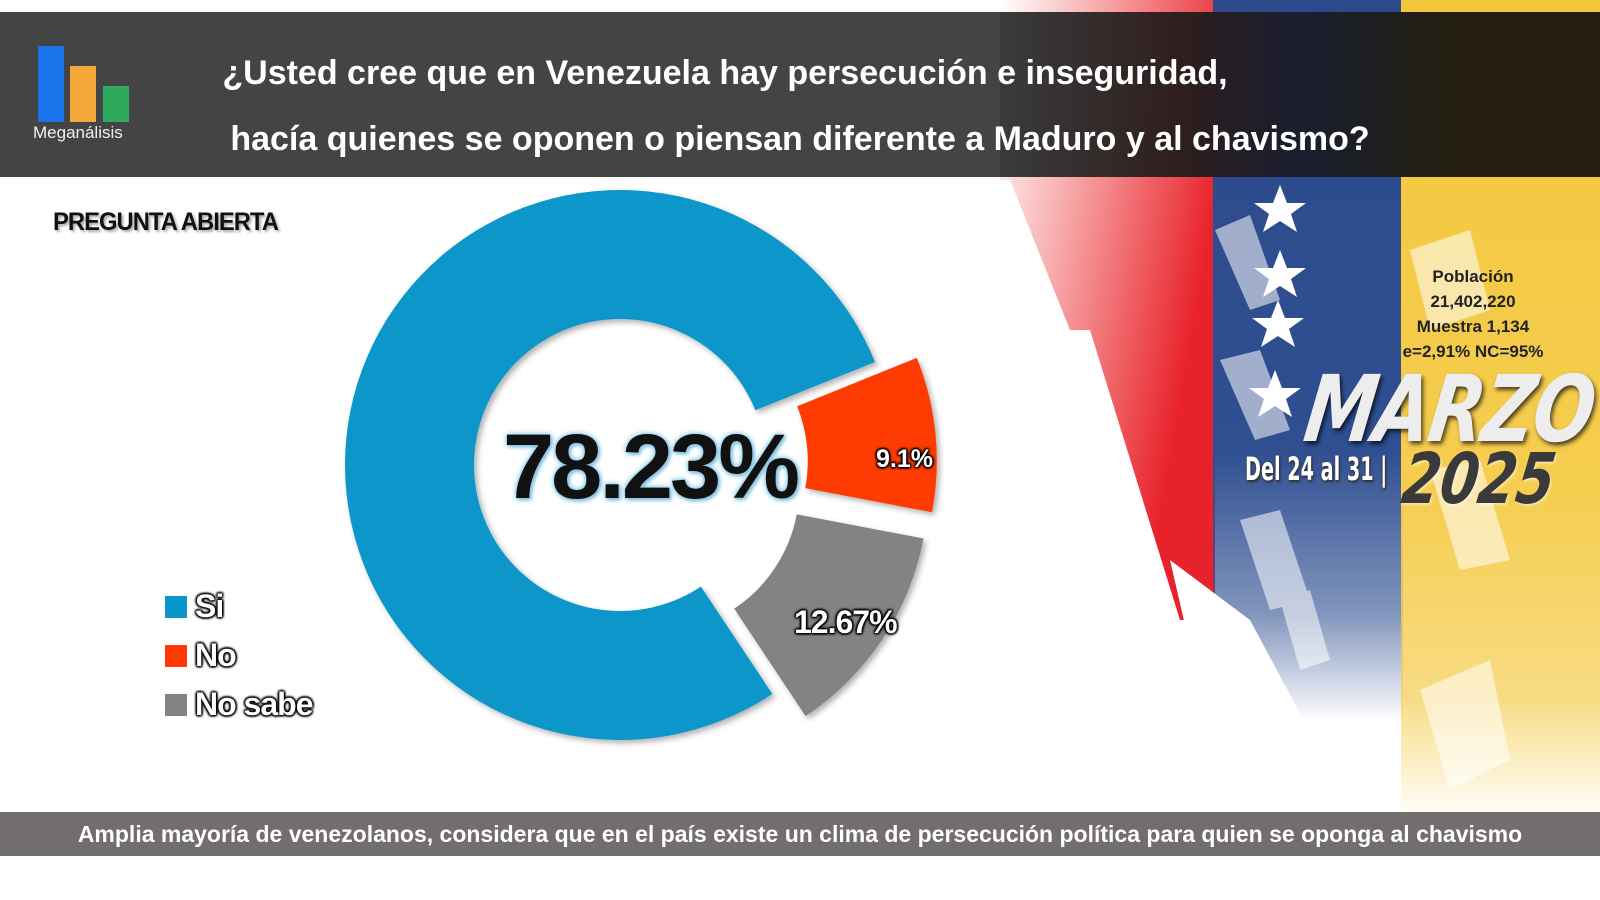  I want to click on population-value: 21,402,220, so click(1473, 301).